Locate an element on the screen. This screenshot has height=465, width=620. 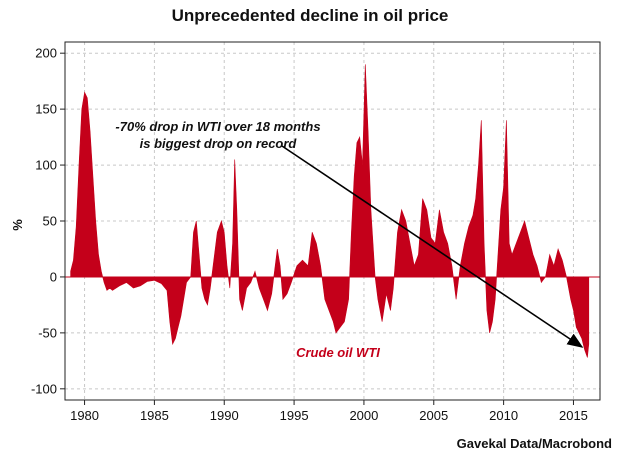
y-axis: 200 150 100 50 0 -50 -100 is located at coordinates (48, 221).